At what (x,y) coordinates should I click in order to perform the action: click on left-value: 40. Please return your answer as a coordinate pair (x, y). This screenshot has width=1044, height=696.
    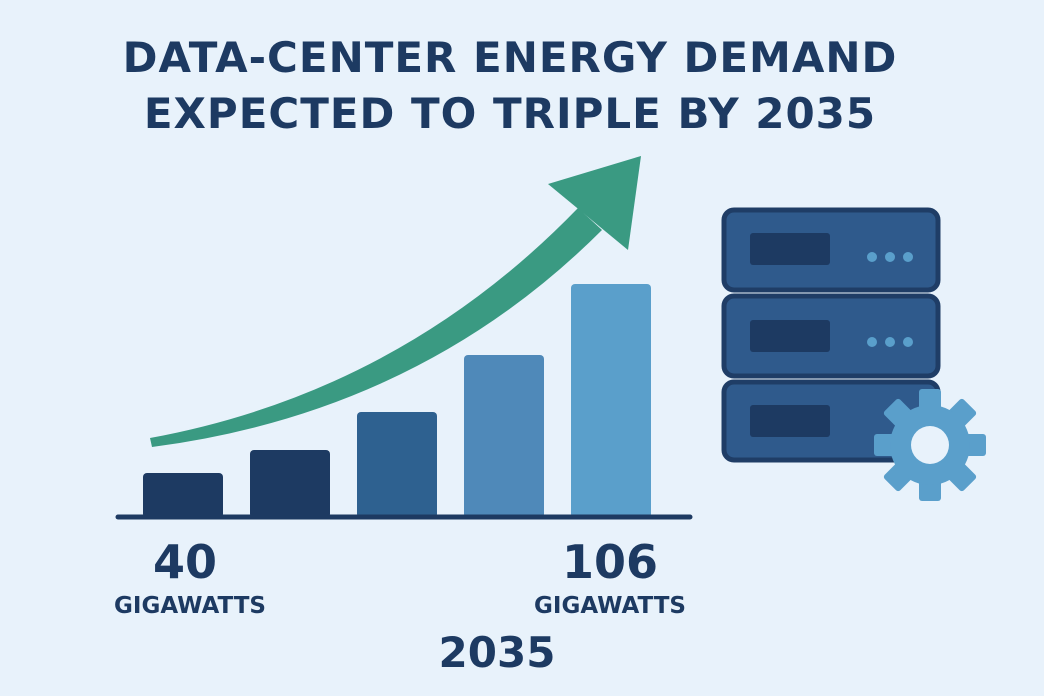
    Looking at the image, I should click on (185, 562).